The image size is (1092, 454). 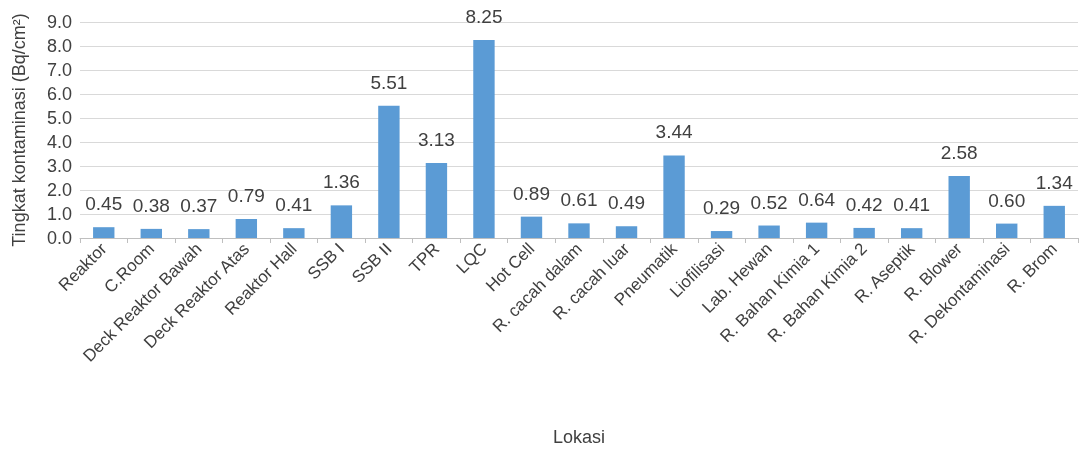 I want to click on data-label: 1.36, so click(x=341, y=182).